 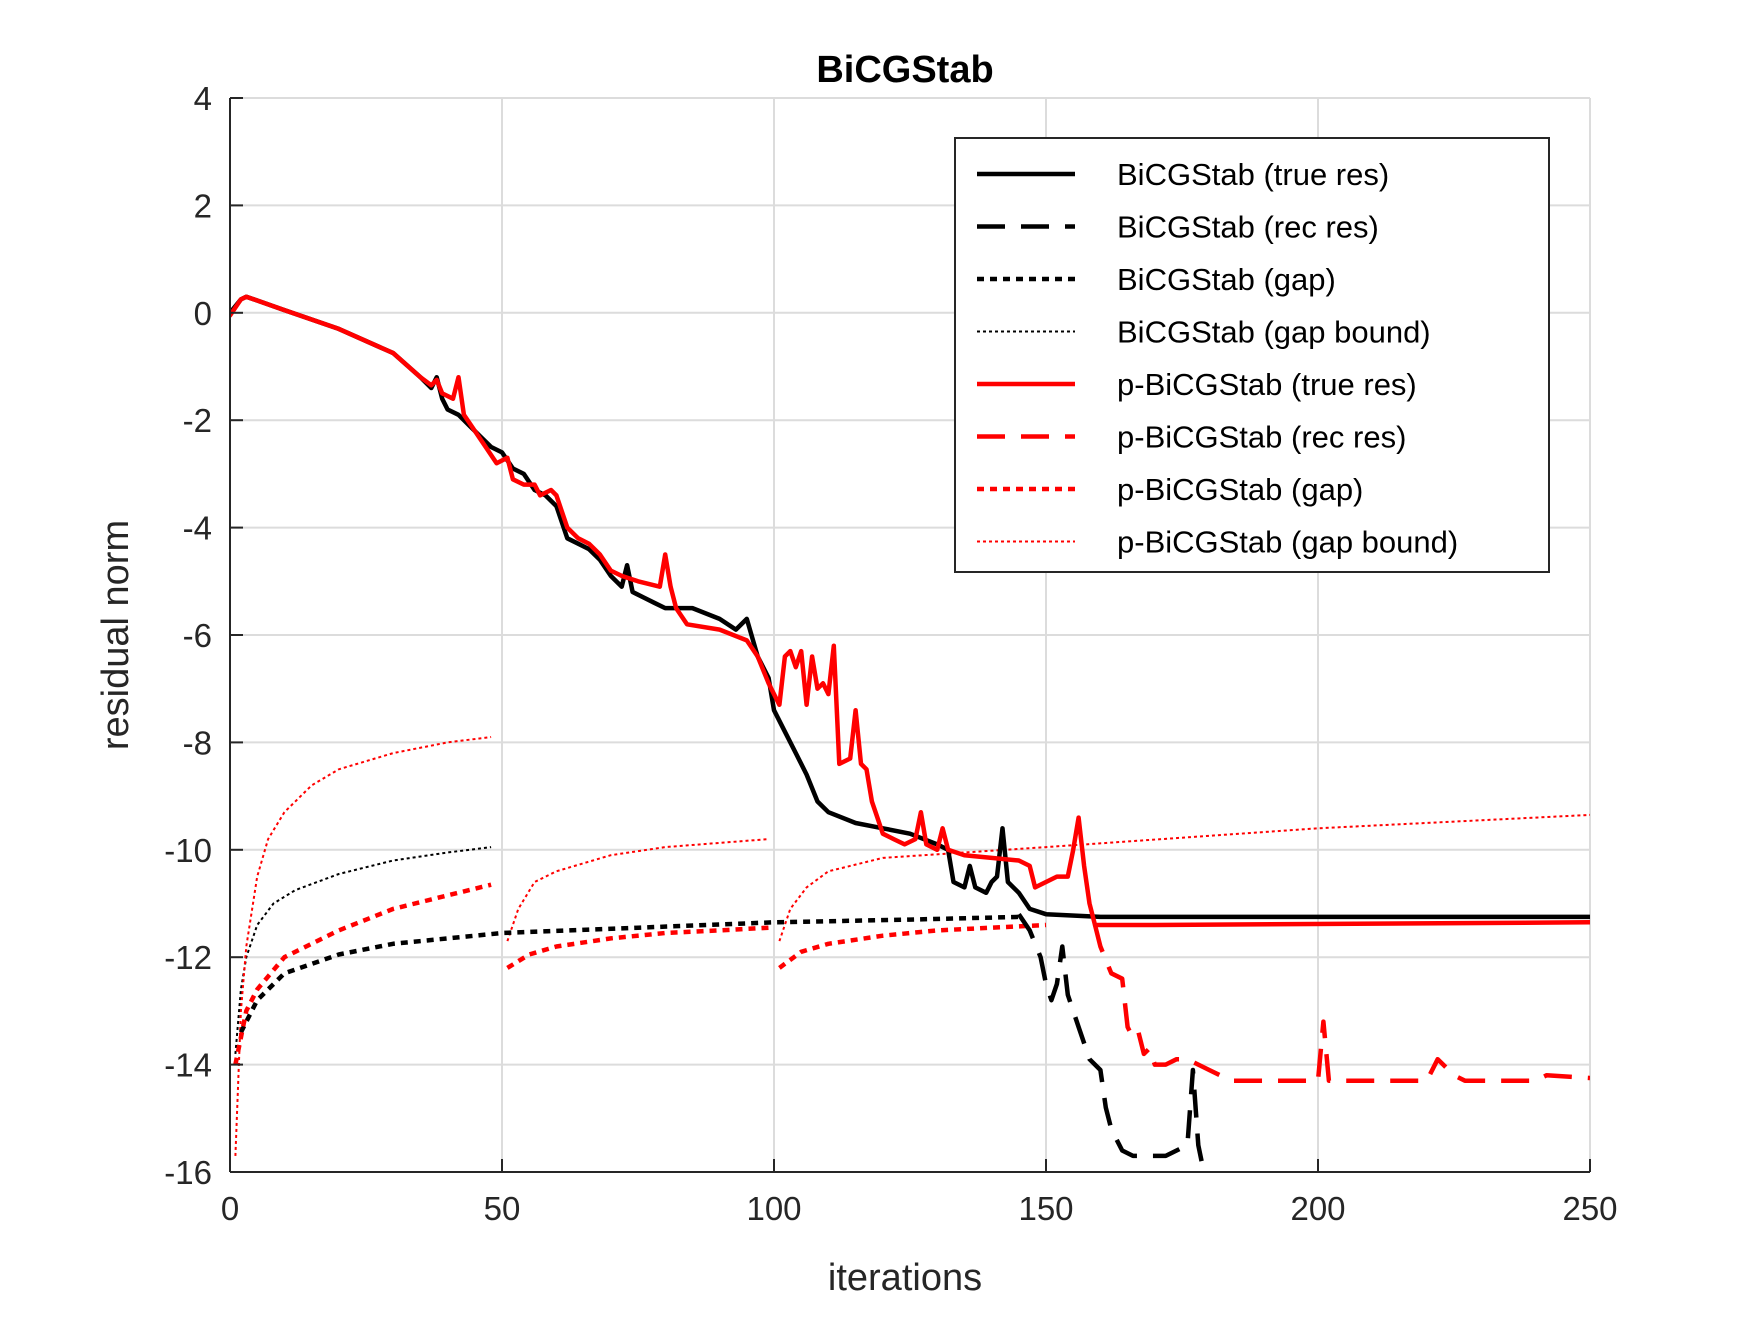 I want to click on x-tick-label: 250, so click(x=1589, y=1208).